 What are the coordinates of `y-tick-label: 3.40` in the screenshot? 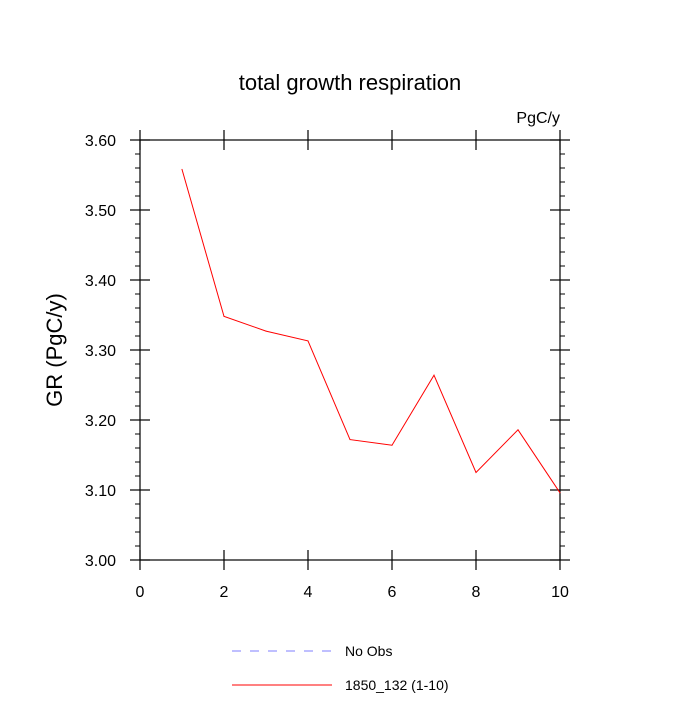 It's located at (100, 281).